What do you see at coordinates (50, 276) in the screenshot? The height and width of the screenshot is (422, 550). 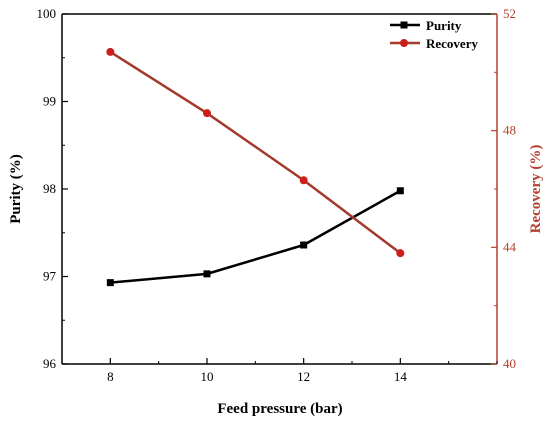 I see `y-tick-label: 97` at bounding box center [50, 276].